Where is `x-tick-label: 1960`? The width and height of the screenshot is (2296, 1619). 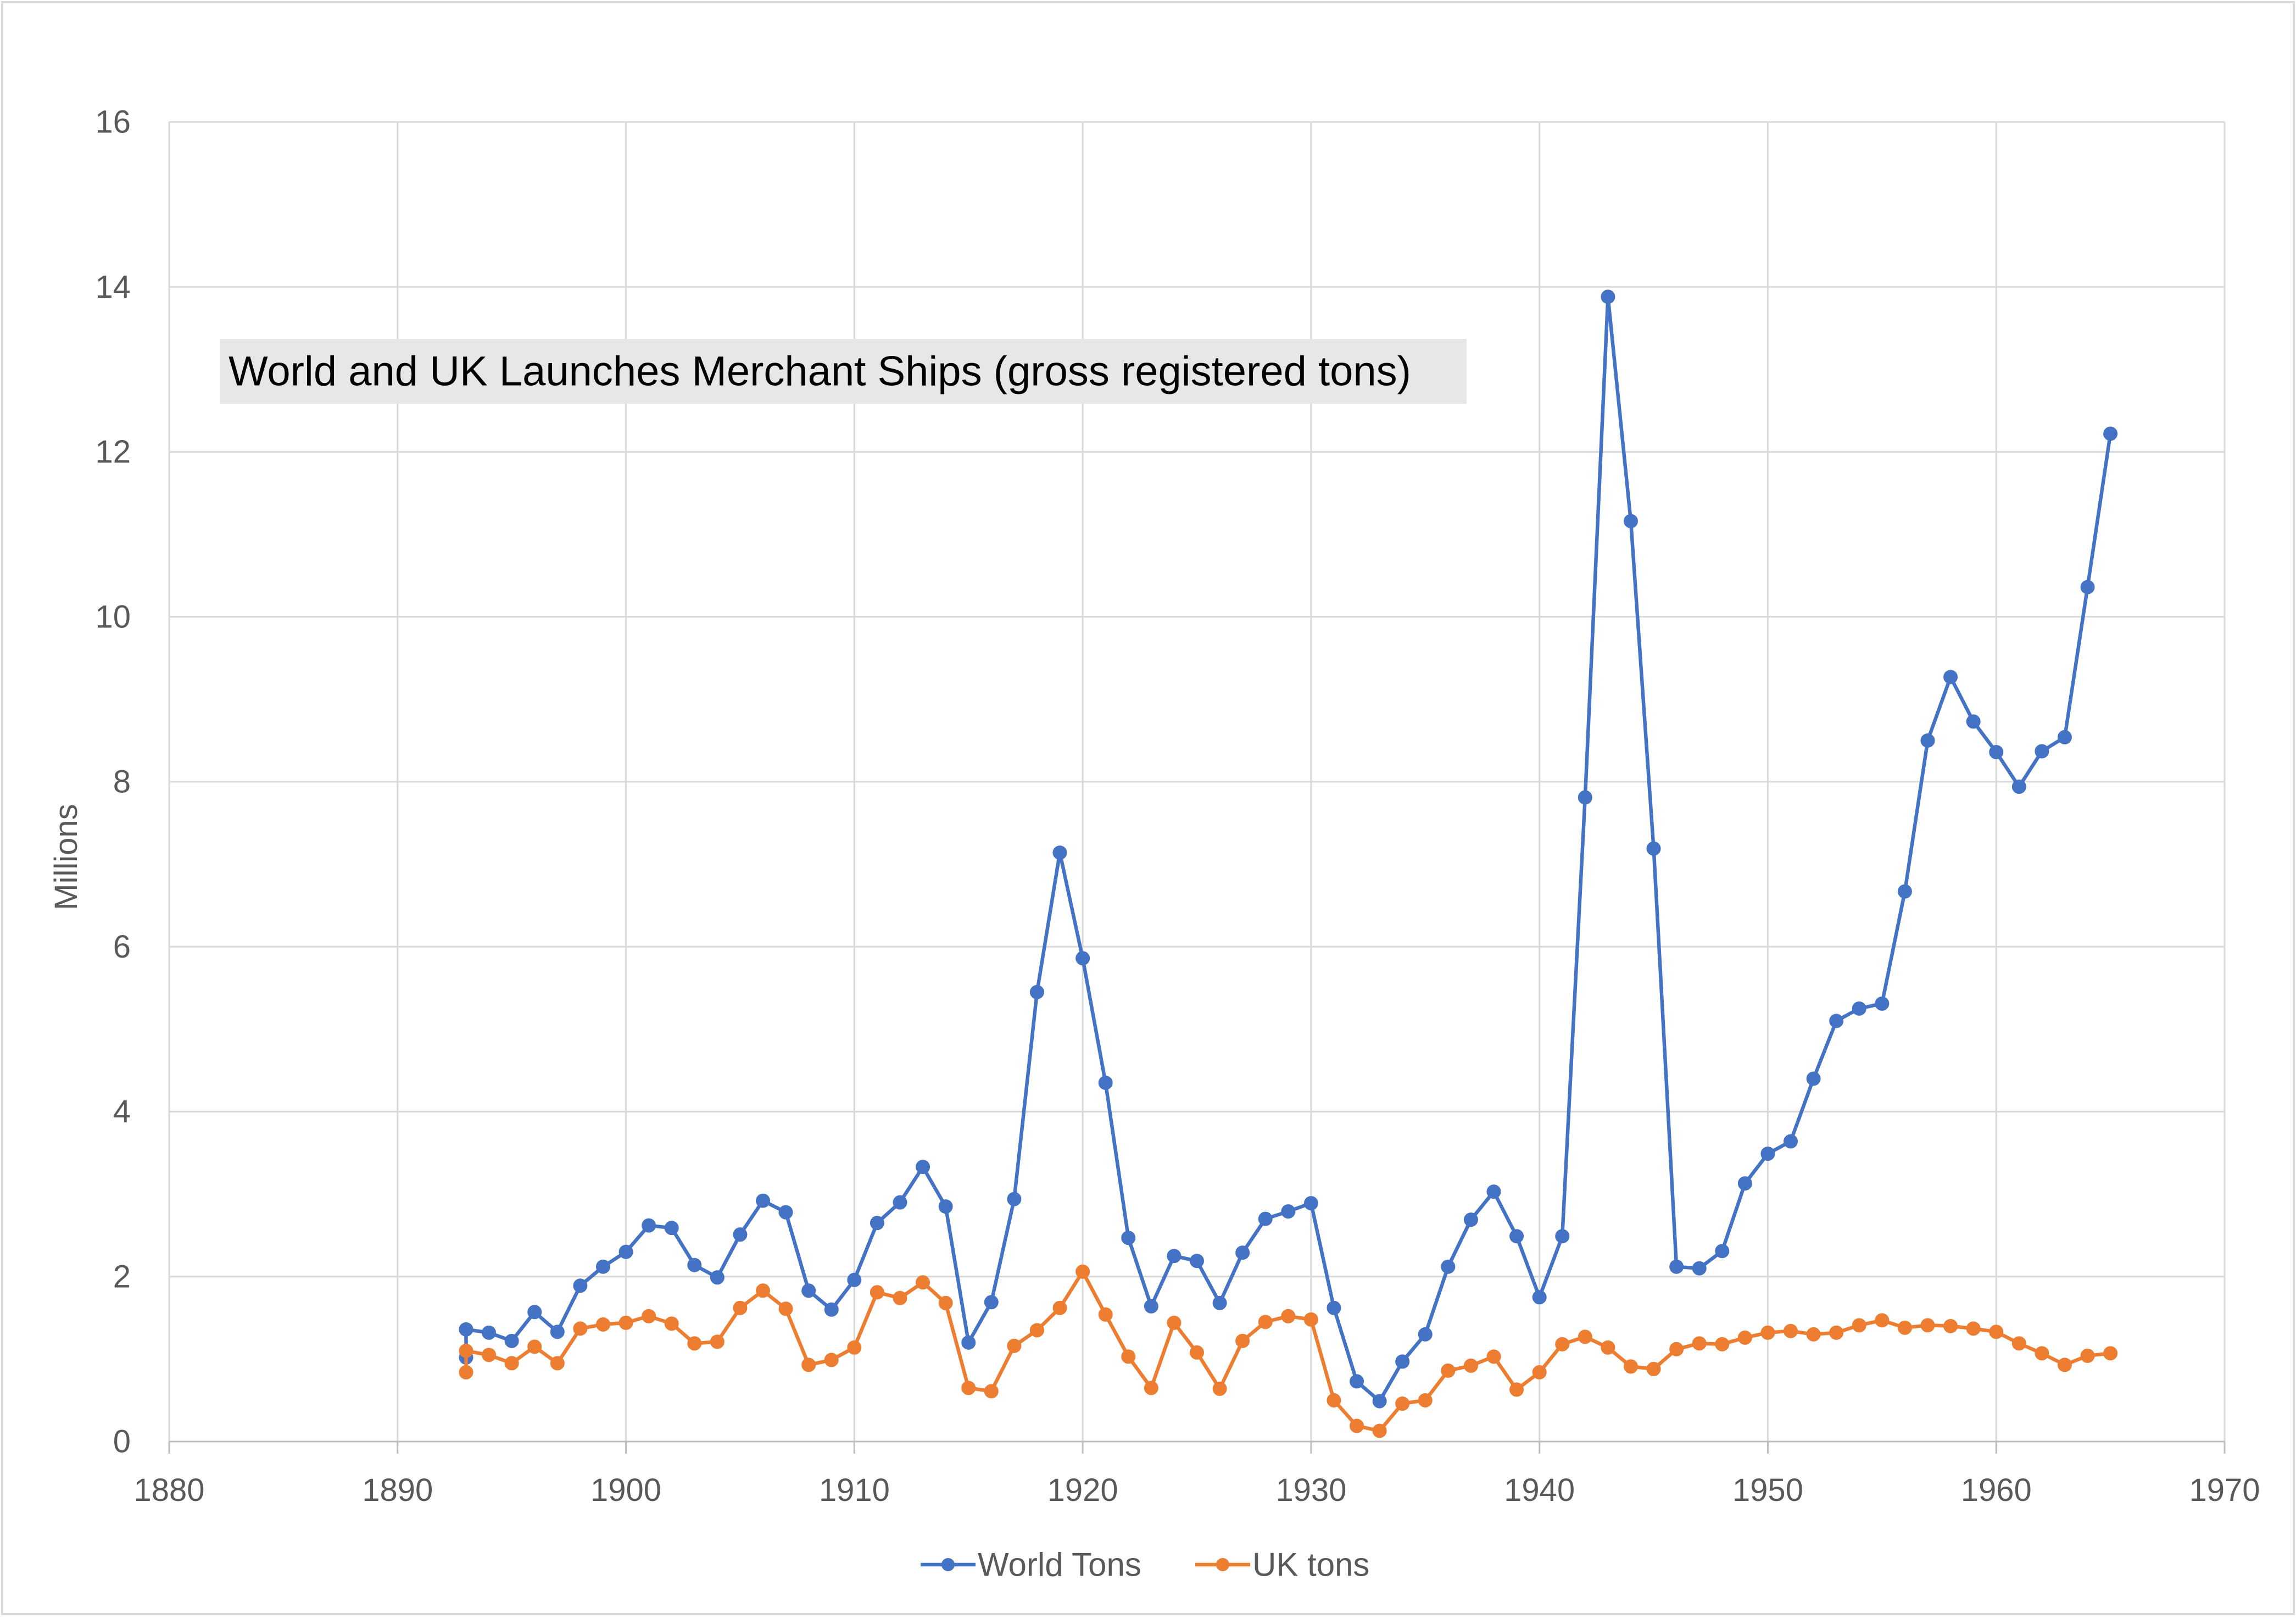 x-tick-label: 1960 is located at coordinates (1997, 1490).